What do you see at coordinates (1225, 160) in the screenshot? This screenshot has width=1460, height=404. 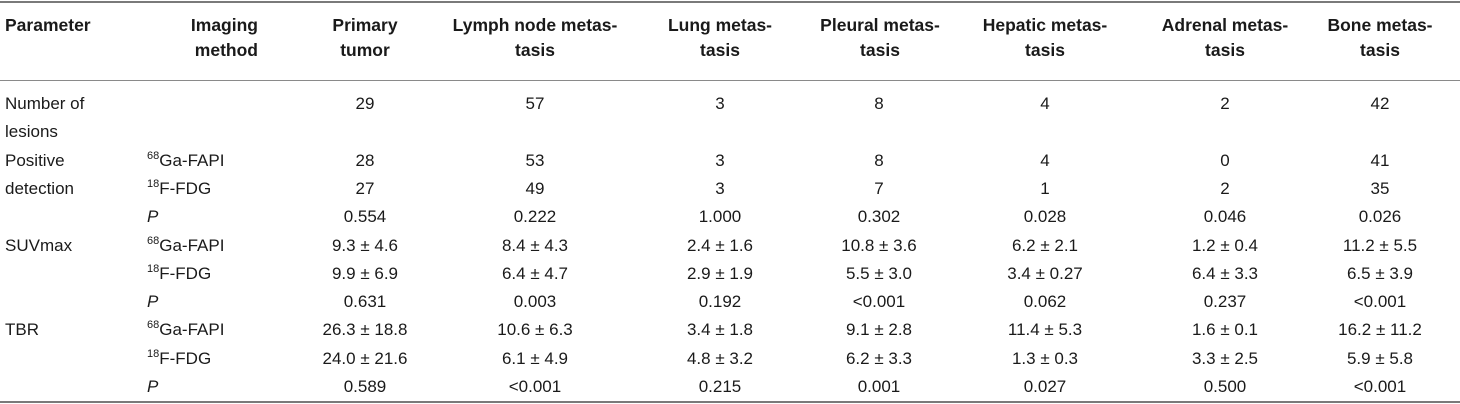 I see `value-cell-adrenal: 0` at bounding box center [1225, 160].